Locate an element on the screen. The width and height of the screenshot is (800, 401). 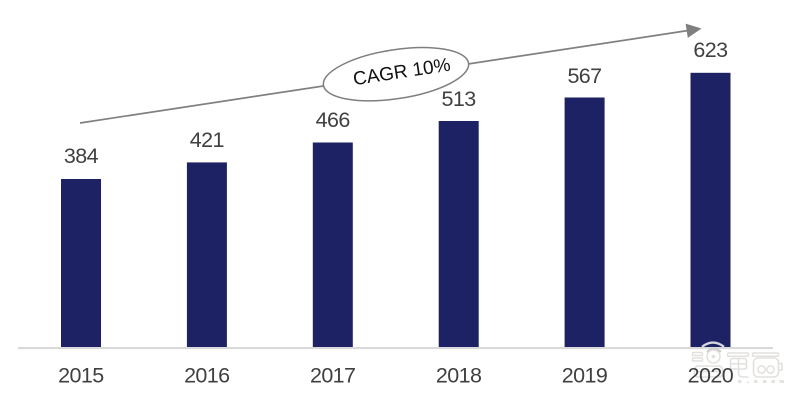
svg-text: 2016 is located at coordinates (207, 376).